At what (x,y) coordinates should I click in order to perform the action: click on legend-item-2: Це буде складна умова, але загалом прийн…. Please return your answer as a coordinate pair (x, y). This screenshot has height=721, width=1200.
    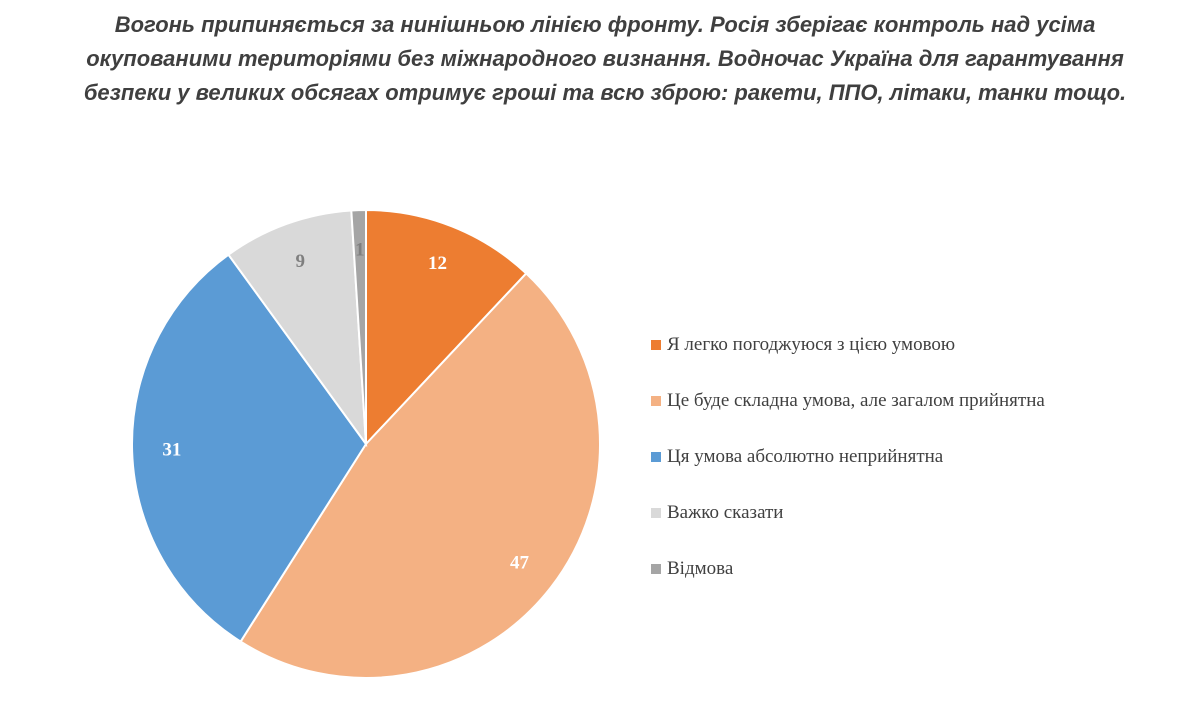
    Looking at the image, I should click on (911, 401).